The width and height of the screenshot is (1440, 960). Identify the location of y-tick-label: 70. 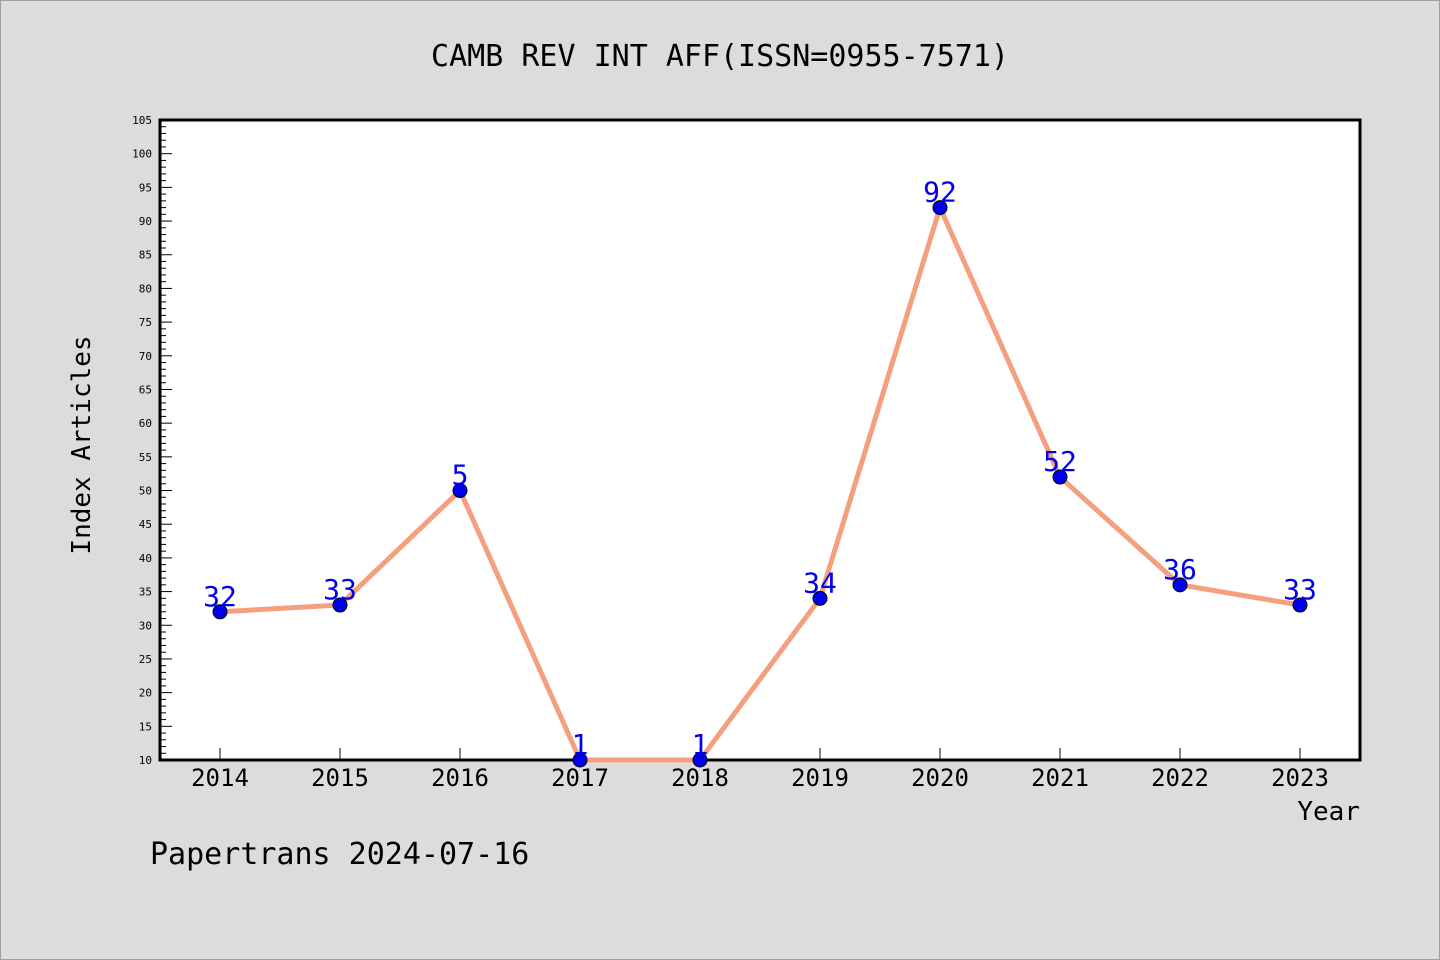
(145, 356).